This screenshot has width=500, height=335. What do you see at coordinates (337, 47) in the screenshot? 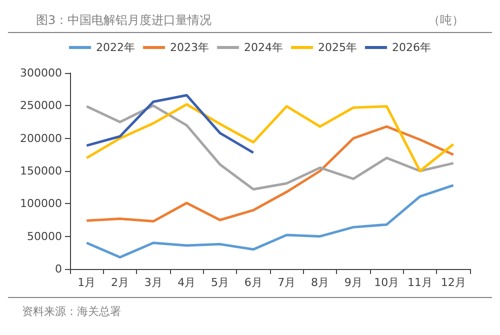
I see `legend-label: 2025年` at bounding box center [337, 47].